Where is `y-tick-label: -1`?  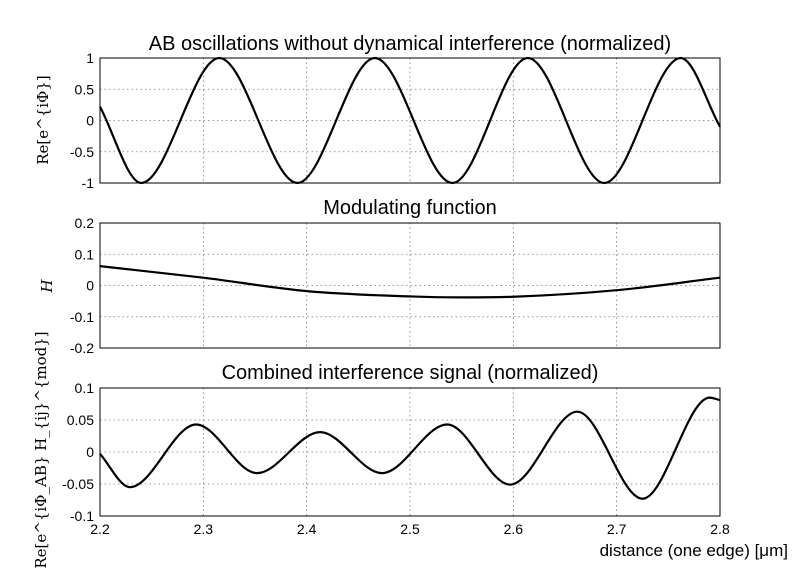
y-tick-label: -1 is located at coordinates (88, 183).